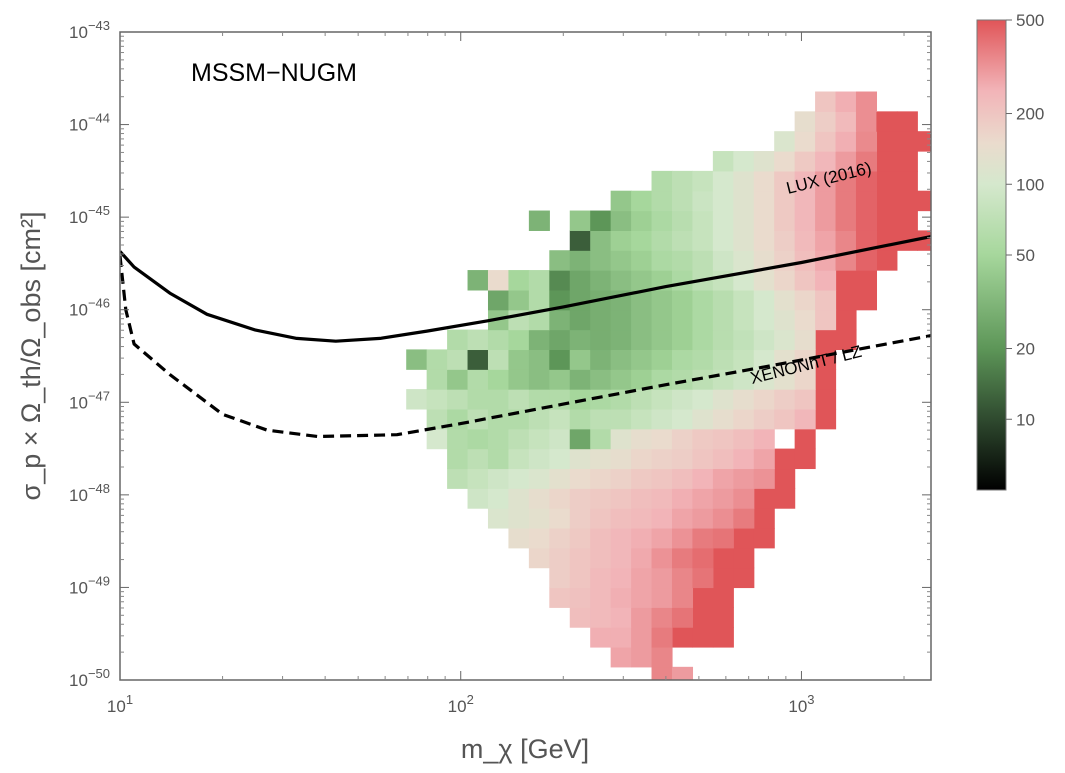 This screenshot has width=1065, height=773. I want to click on y-tick-label: 10−47, so click(89, 400).